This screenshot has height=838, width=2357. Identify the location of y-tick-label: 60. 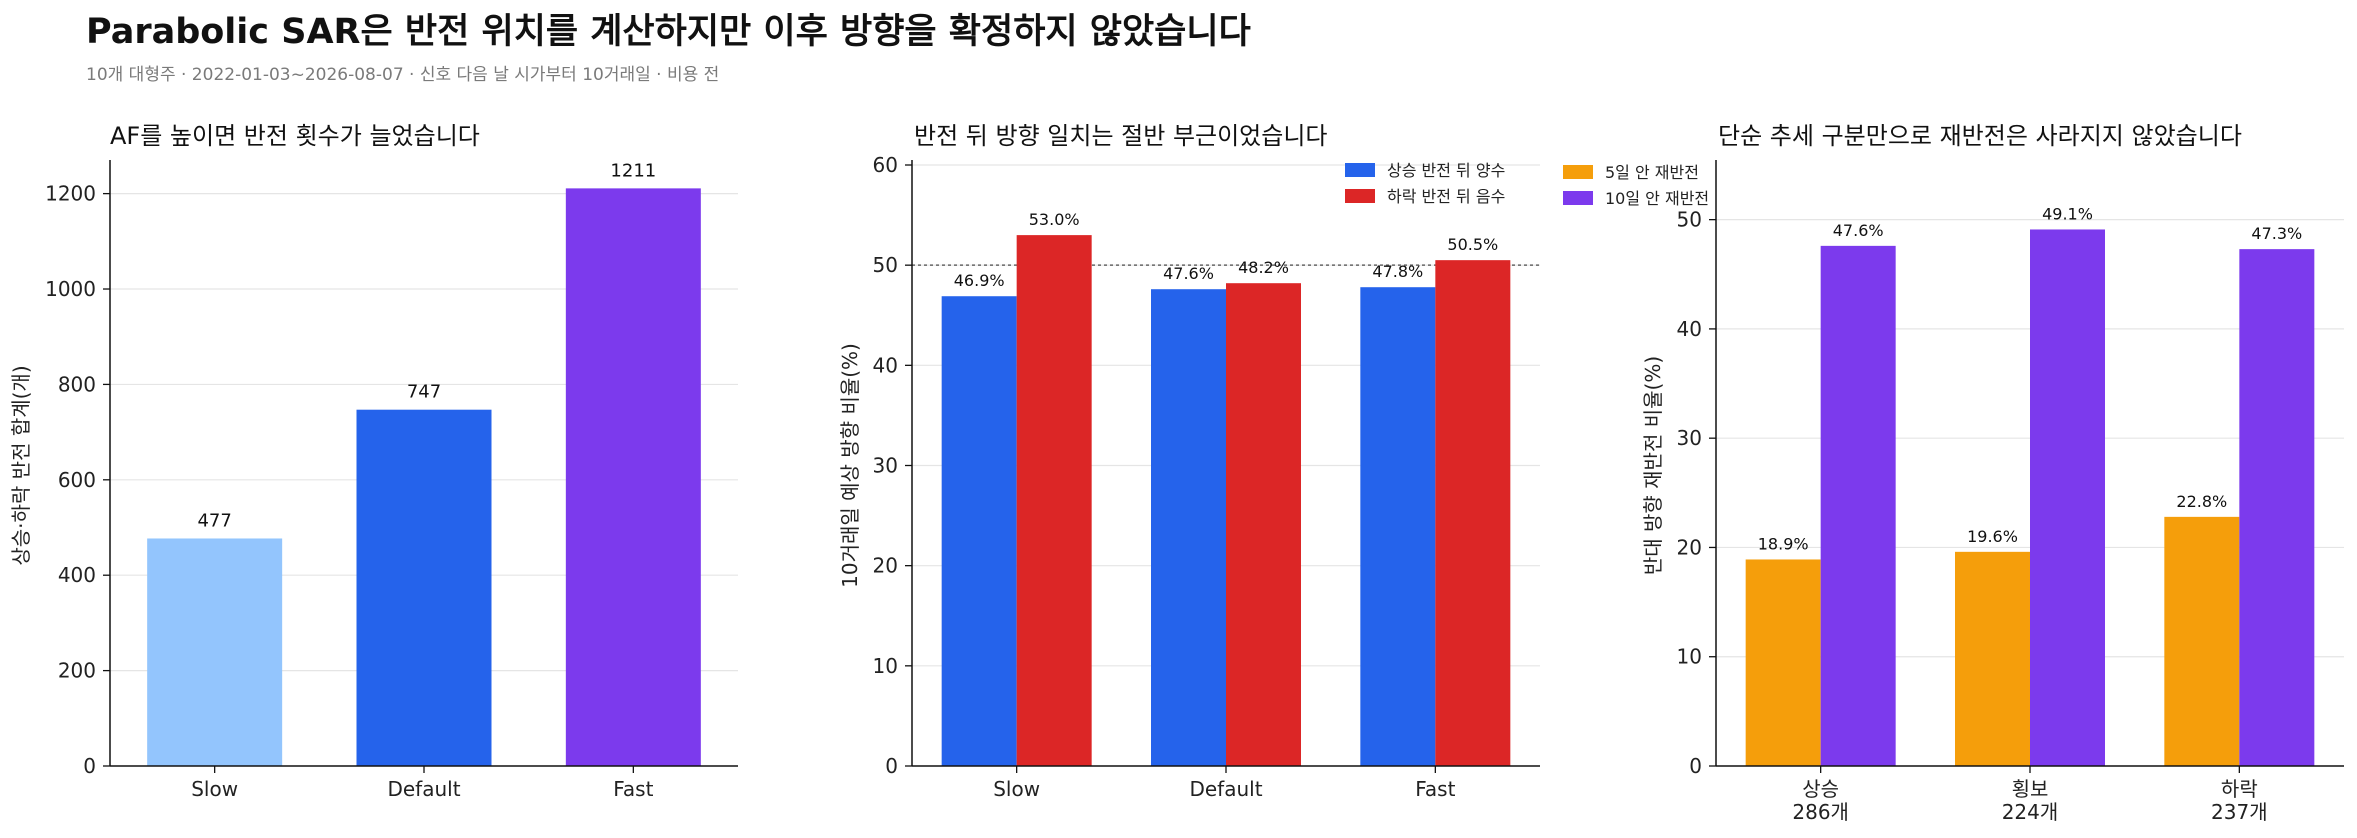
(885, 165).